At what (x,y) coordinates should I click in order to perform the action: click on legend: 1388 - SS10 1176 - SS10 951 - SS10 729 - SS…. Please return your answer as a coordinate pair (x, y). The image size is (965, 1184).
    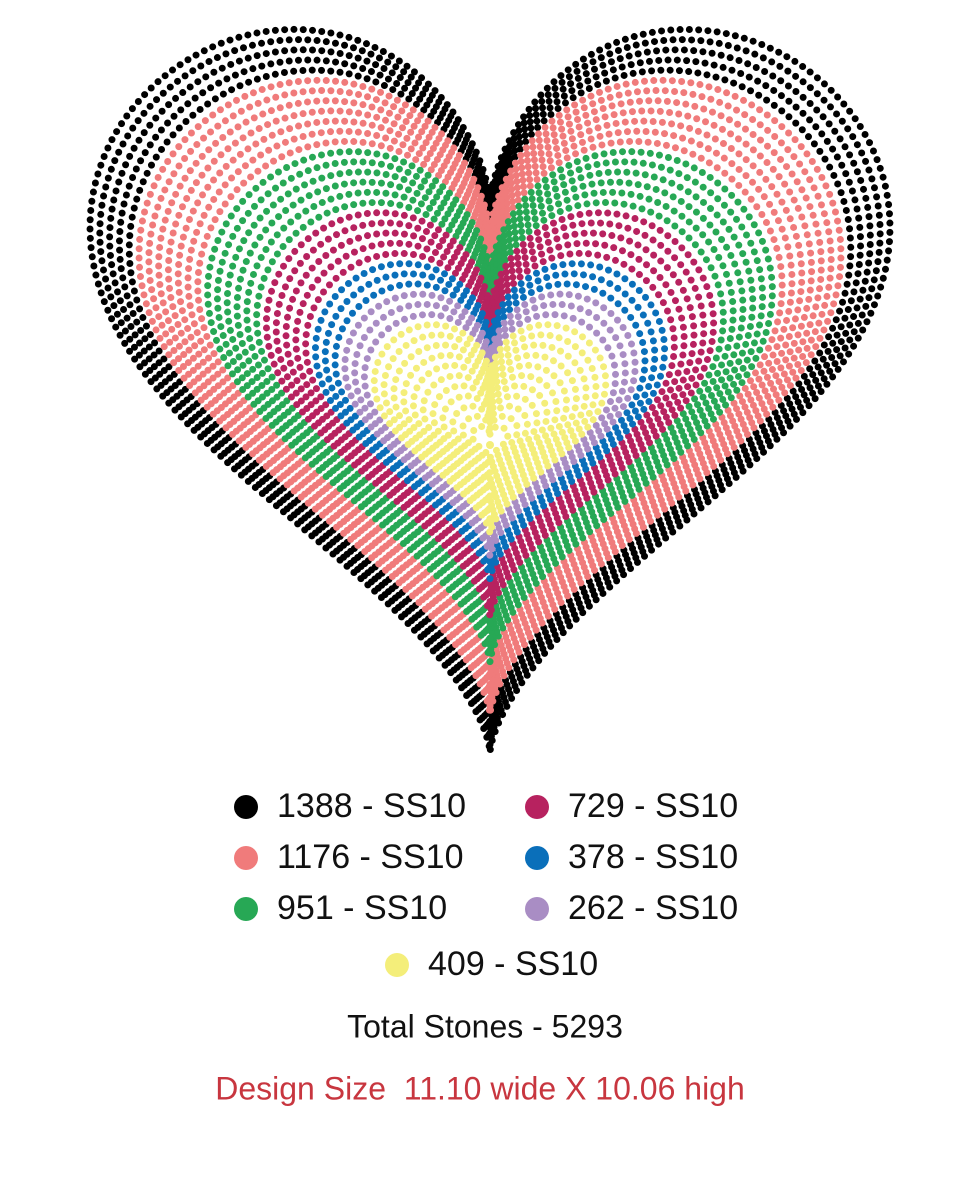
    Looking at the image, I should click on (486, 885).